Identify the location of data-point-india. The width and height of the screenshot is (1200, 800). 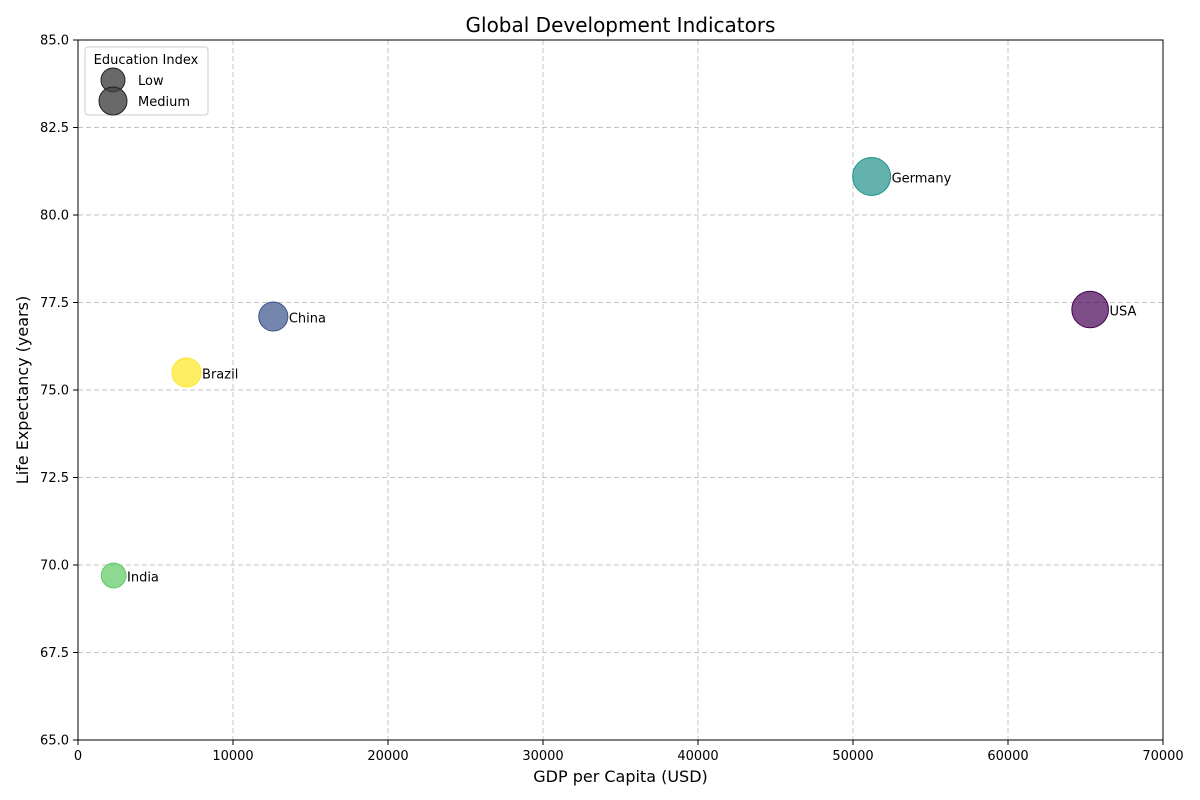
(113, 575).